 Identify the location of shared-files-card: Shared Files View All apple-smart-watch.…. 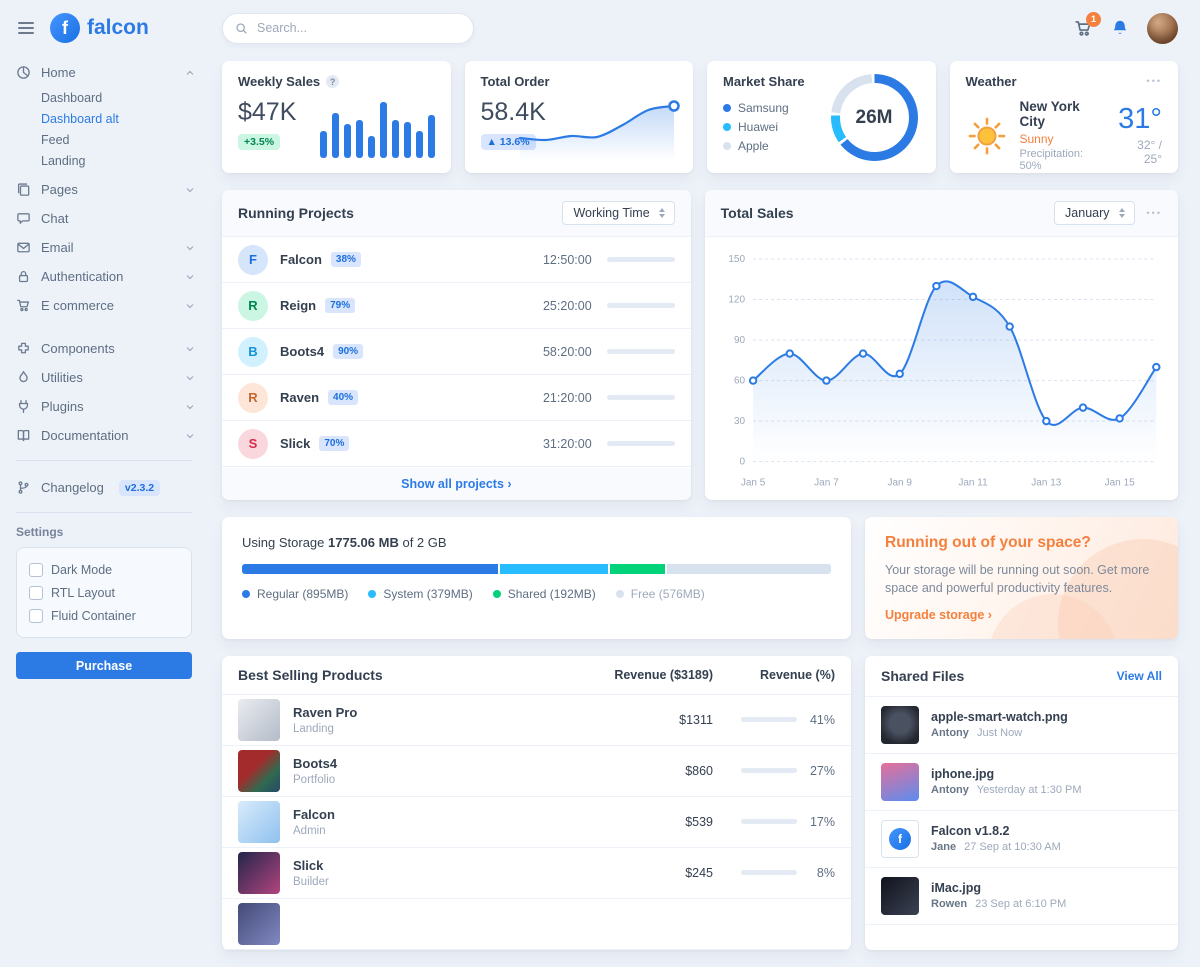
(1021, 802).